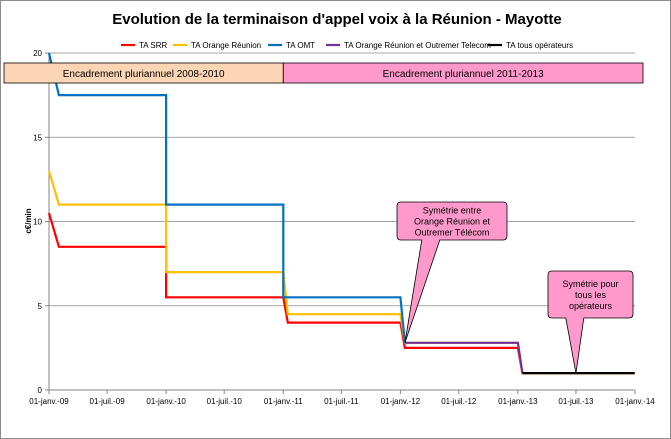 This screenshot has width=671, height=439. I want to click on y-tick-label: 5, so click(40, 306).